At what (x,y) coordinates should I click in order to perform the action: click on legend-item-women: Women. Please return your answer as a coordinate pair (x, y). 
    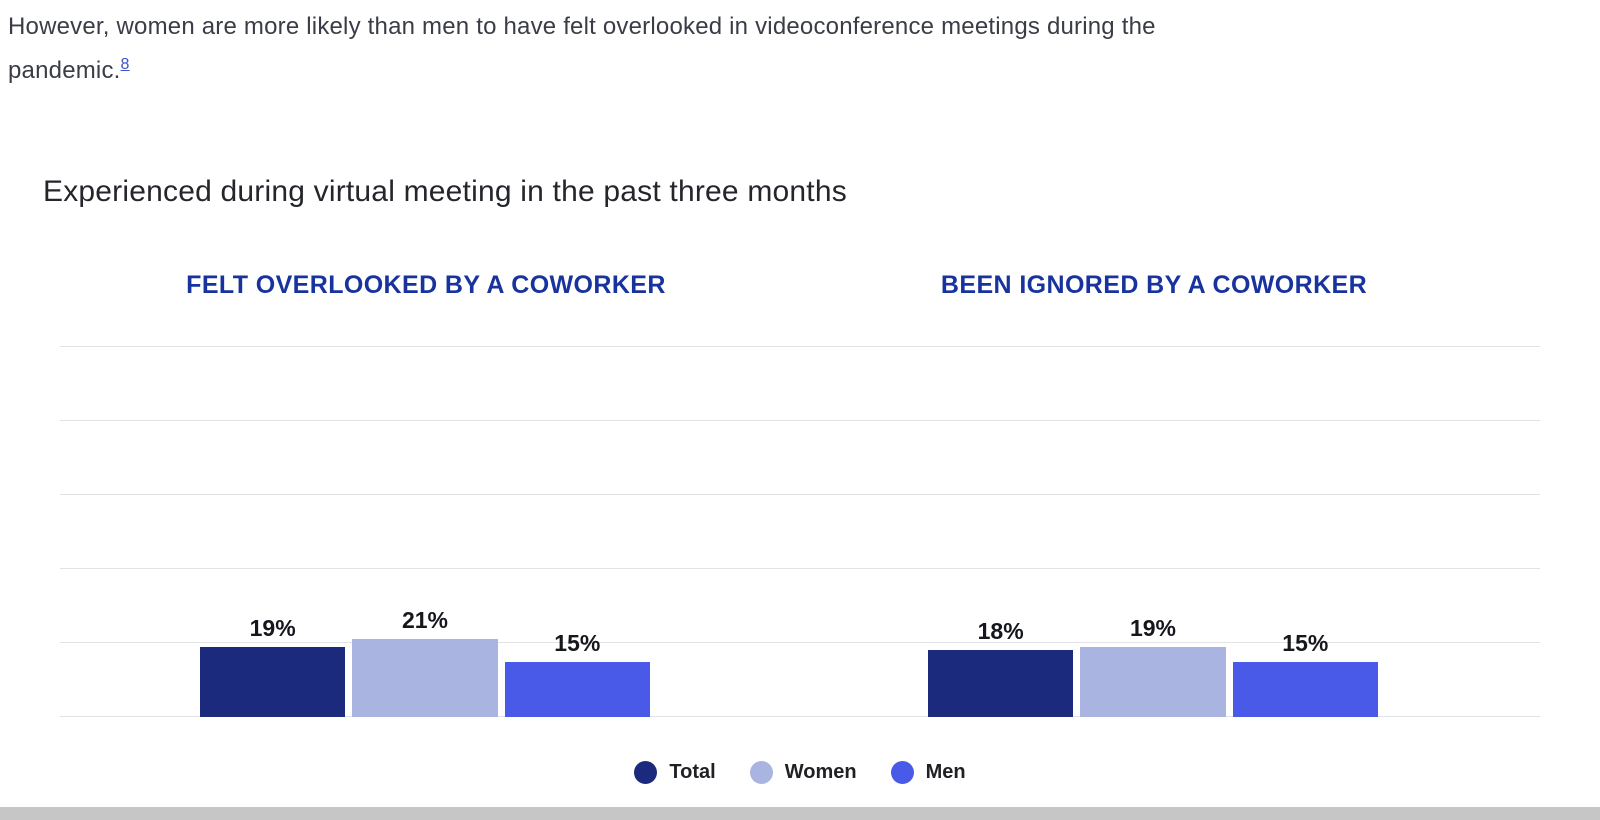
    Looking at the image, I should click on (803, 772).